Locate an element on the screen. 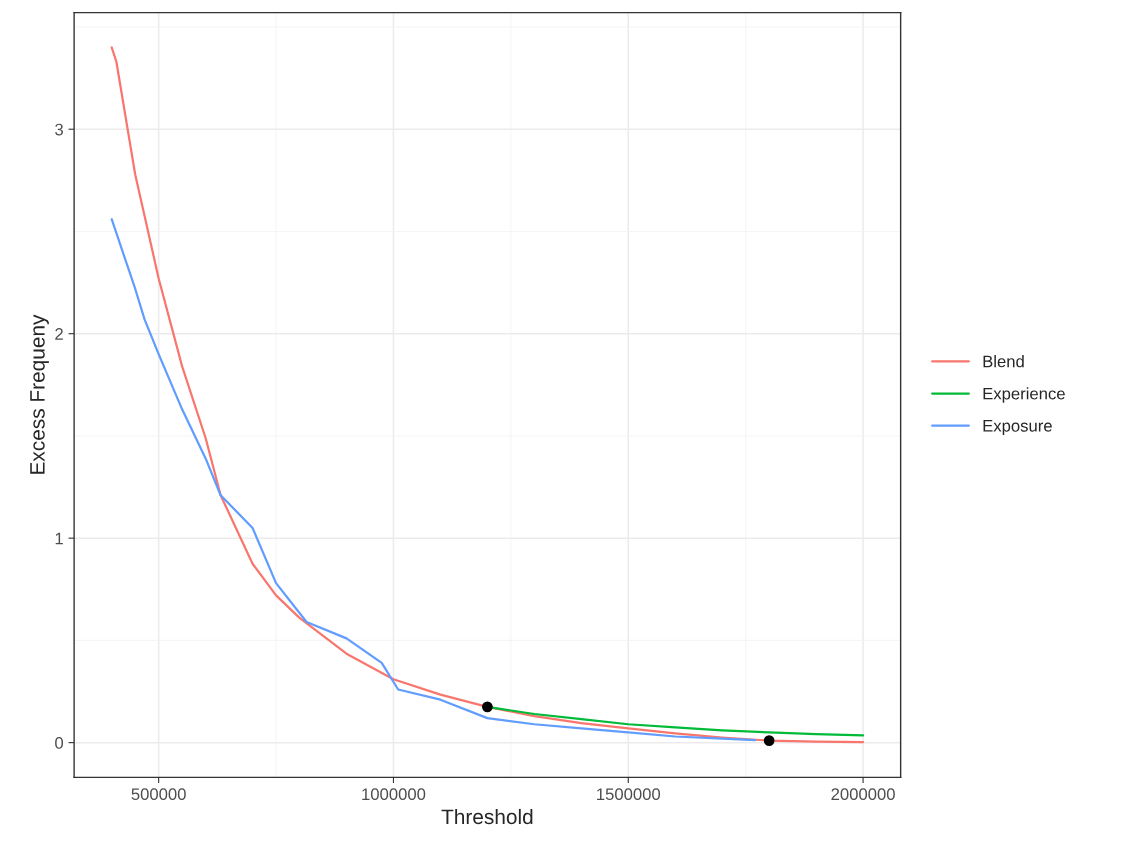 This screenshot has height=845, width=1123. legend-label: Blend is located at coordinates (1003, 361).